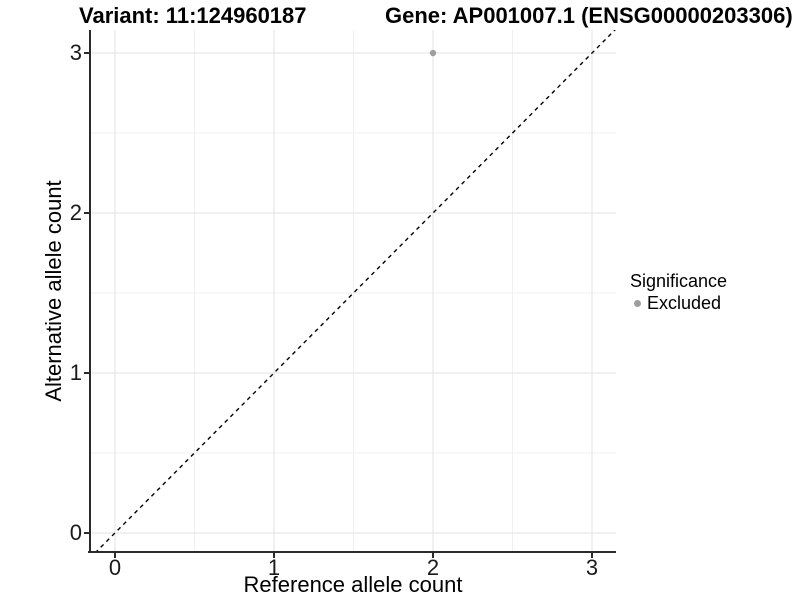 Image resolution: width=800 pixels, height=600 pixels. Describe the element at coordinates (589, 15) in the screenshot. I see `plot-title-gene: Gene: AP001007.1 (ENSG00000203306)` at that location.